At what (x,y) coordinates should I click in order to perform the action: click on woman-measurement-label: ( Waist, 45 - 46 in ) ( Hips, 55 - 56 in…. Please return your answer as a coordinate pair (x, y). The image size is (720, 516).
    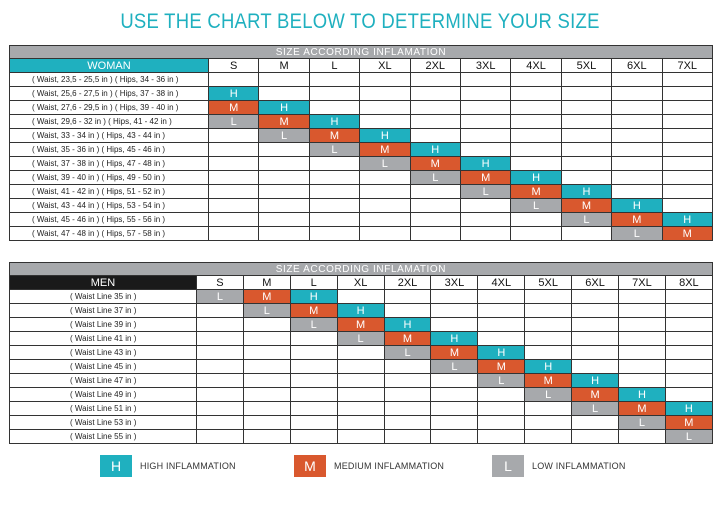
    Looking at the image, I should click on (109, 219).